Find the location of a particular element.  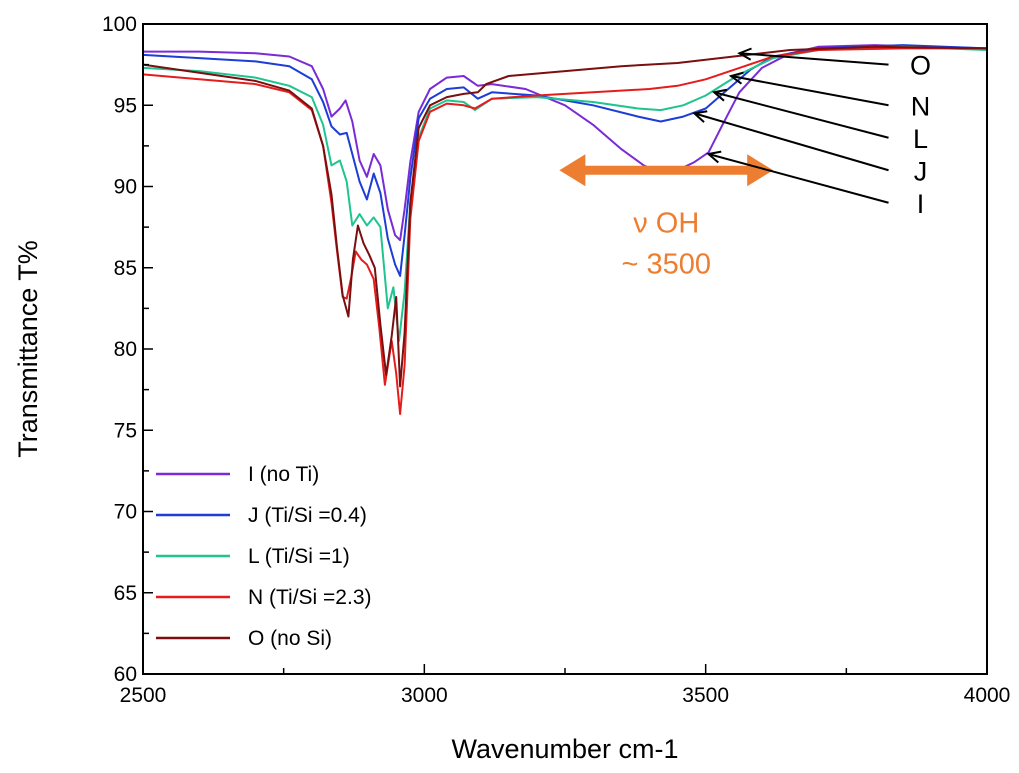

y-tick-label: 70 is located at coordinates (125, 512).